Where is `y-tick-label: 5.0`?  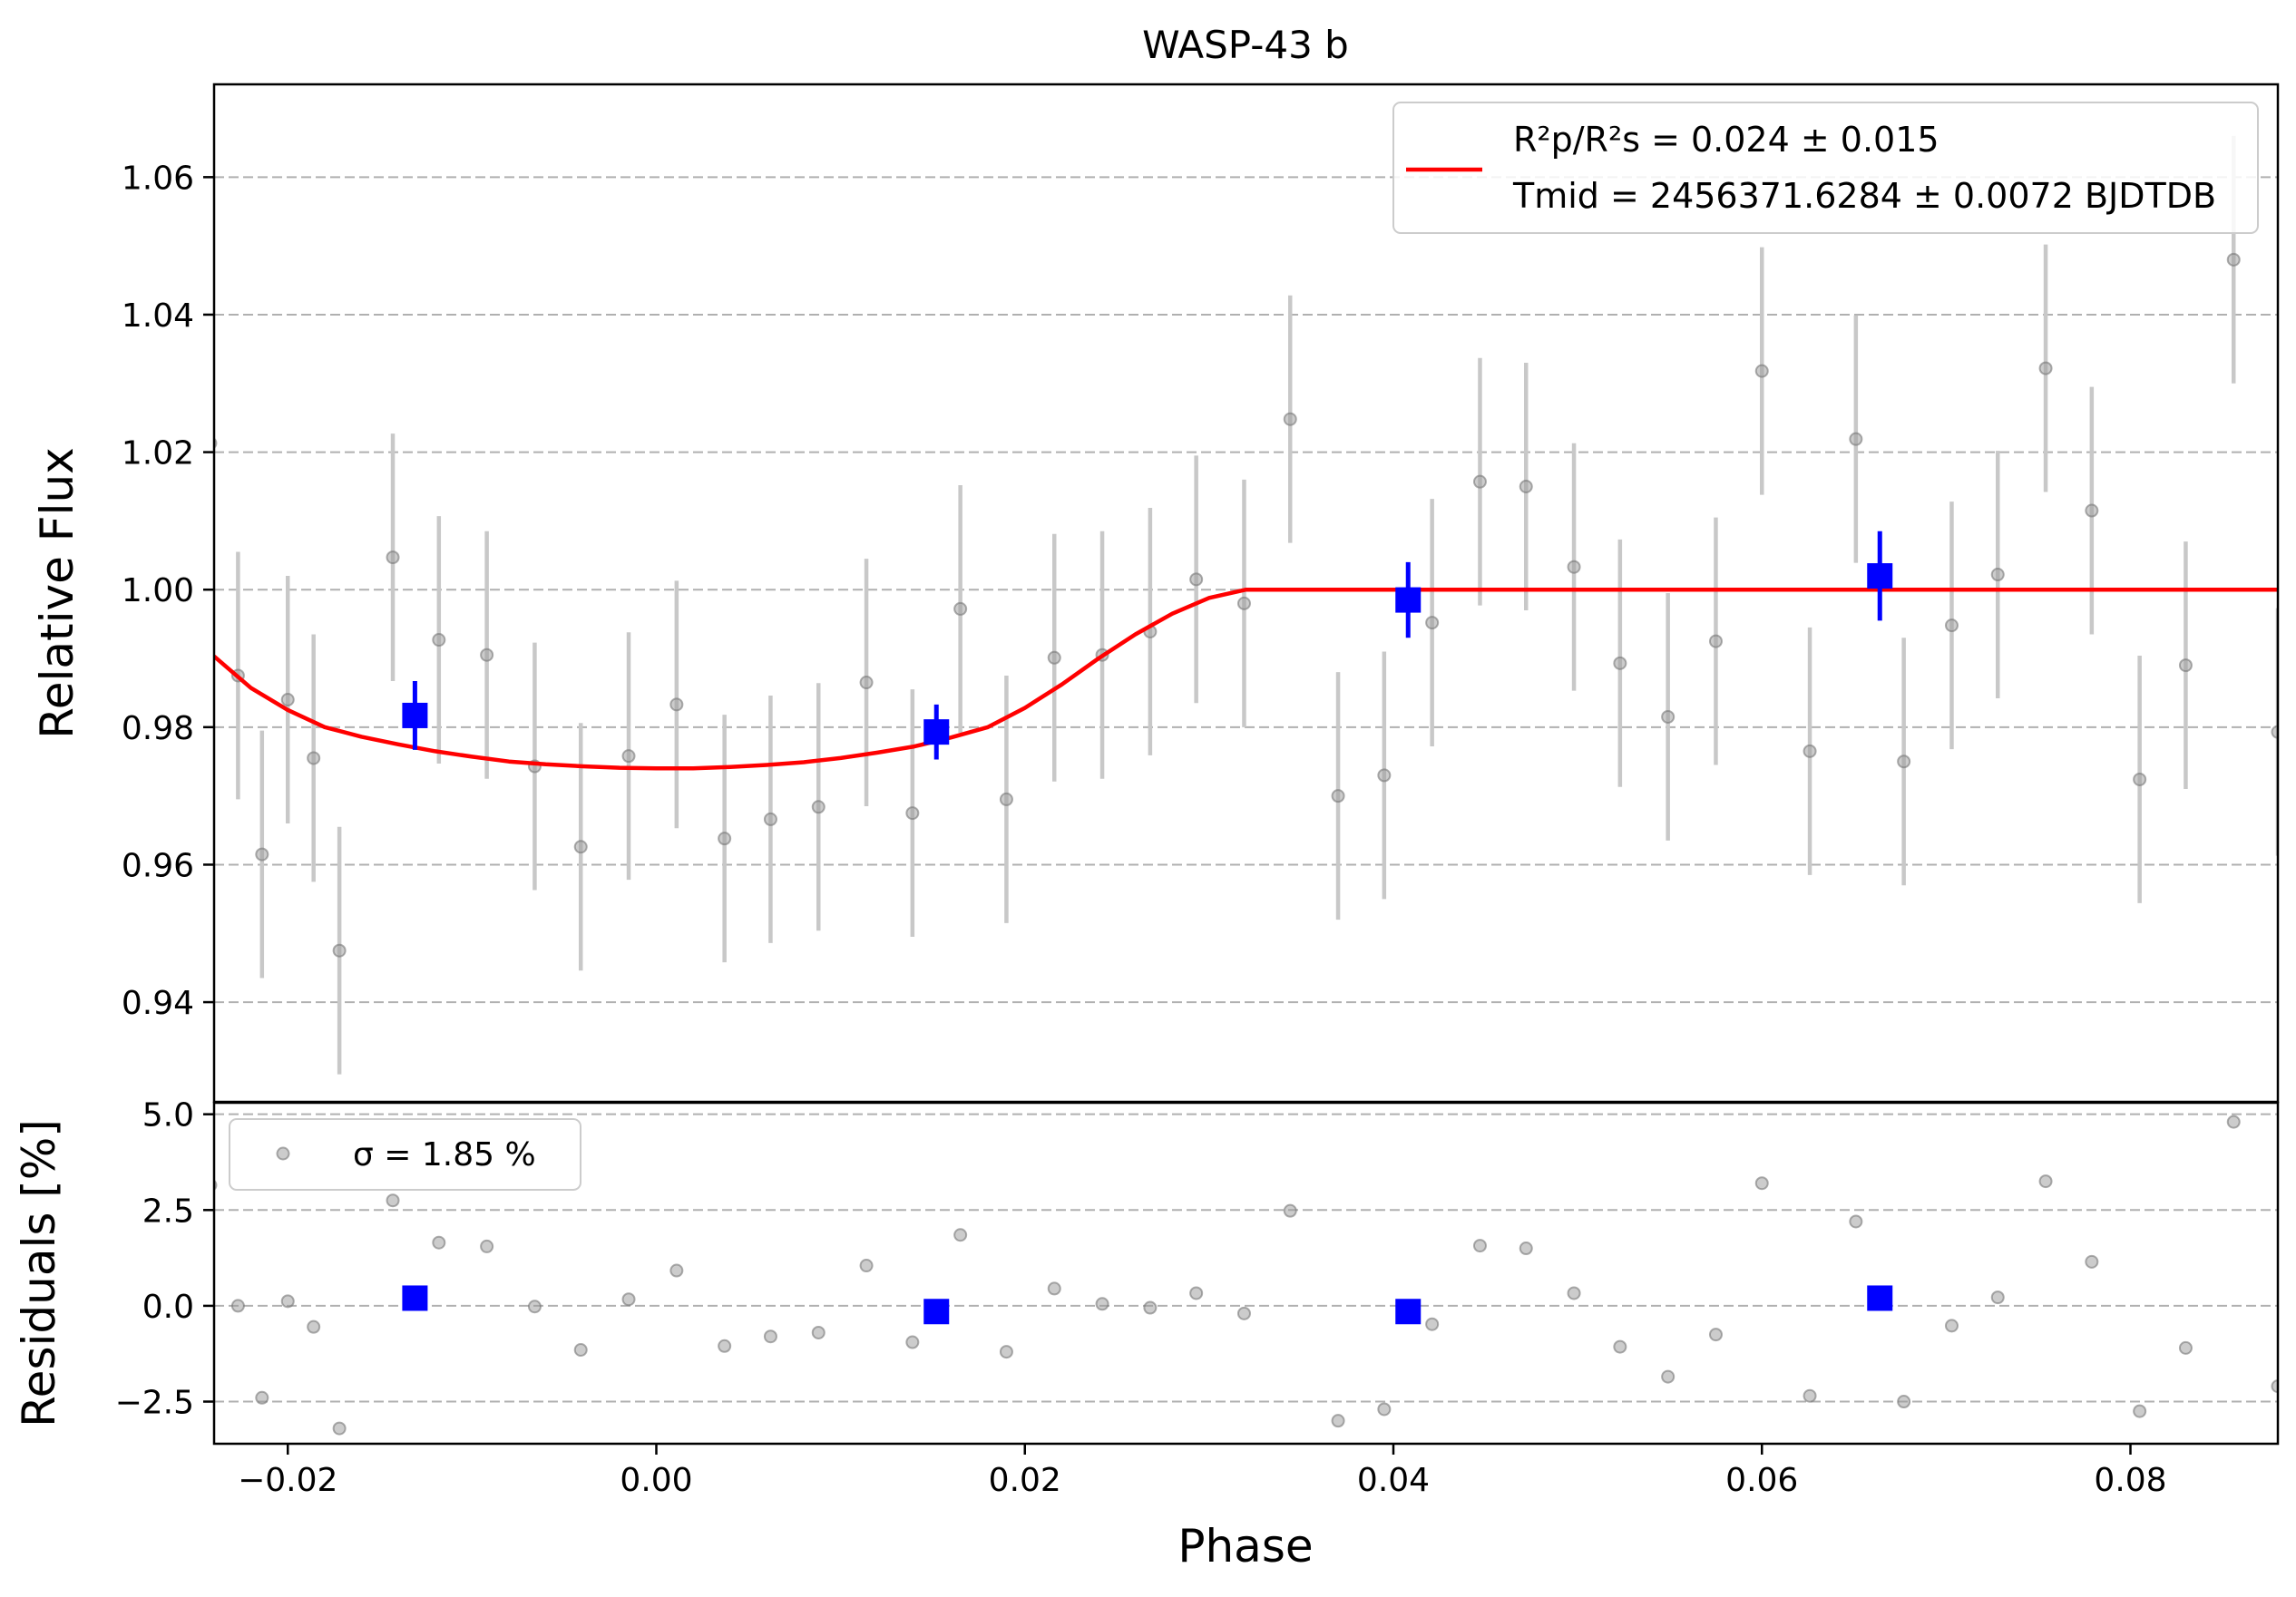
y-tick-label: 5.0 is located at coordinates (168, 1115).